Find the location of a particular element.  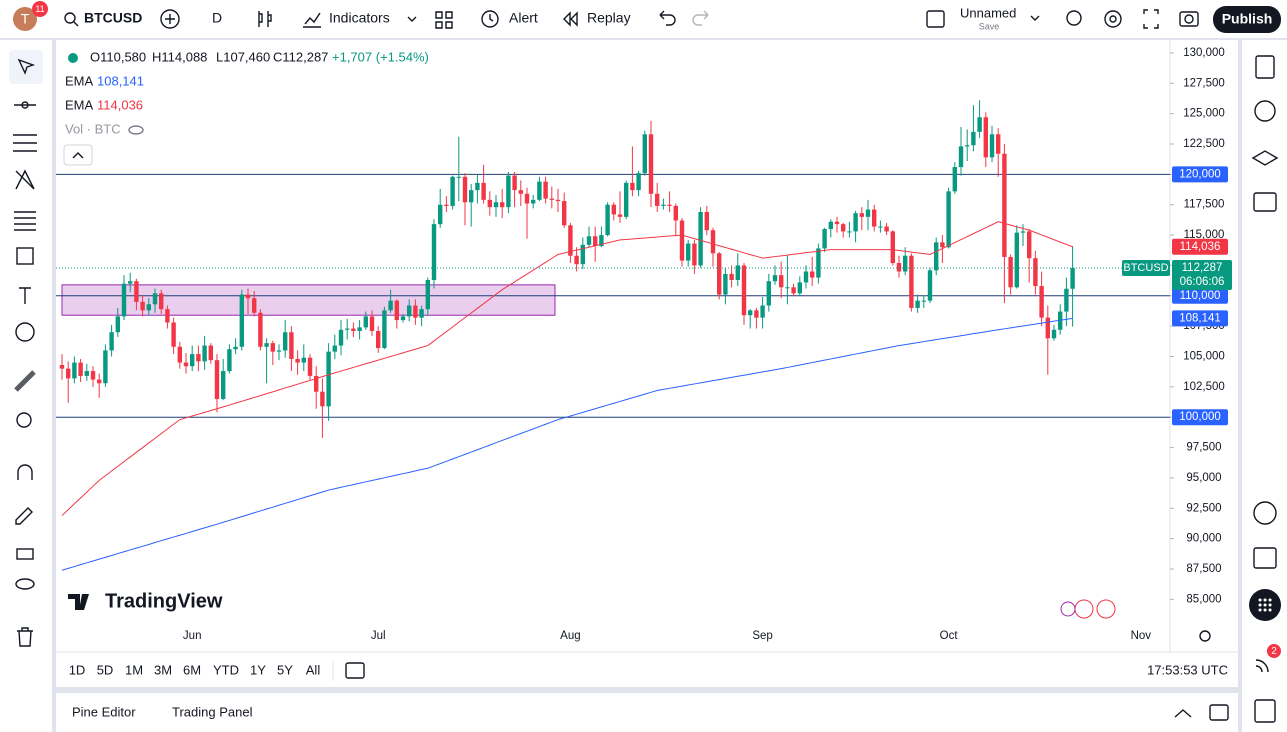

interval: D is located at coordinates (217, 18).